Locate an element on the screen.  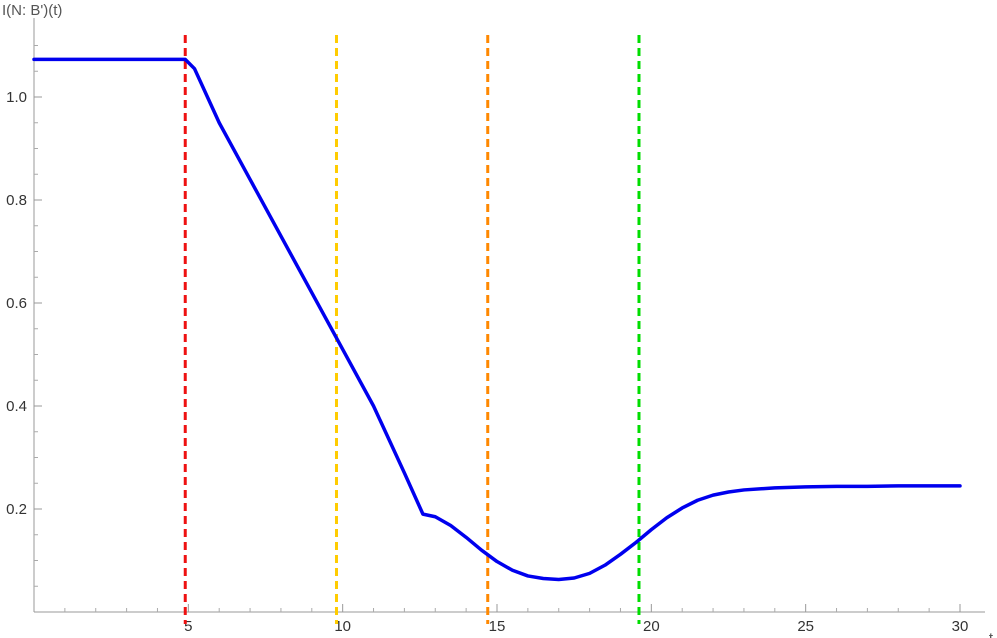
y-axis-label: I(N: B')(t) is located at coordinates (32, 10).